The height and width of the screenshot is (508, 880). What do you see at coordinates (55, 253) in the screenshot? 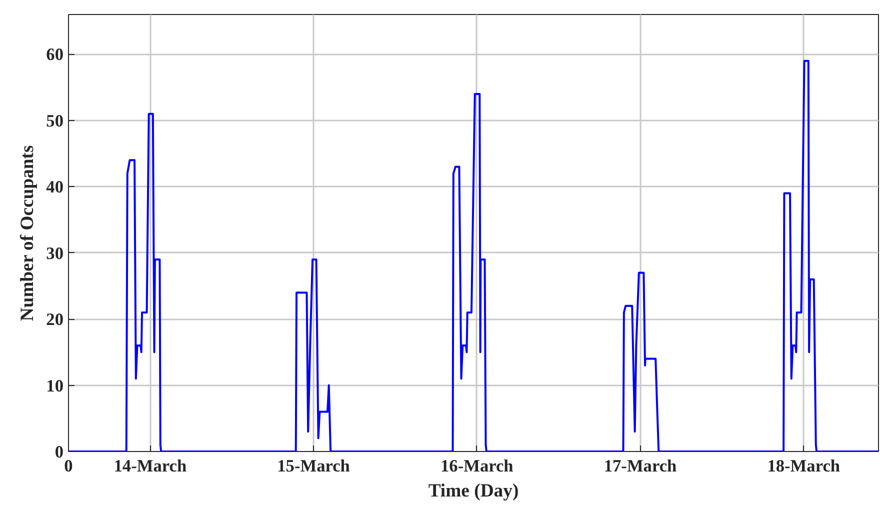
I see `y-tick-label: 30` at bounding box center [55, 253].